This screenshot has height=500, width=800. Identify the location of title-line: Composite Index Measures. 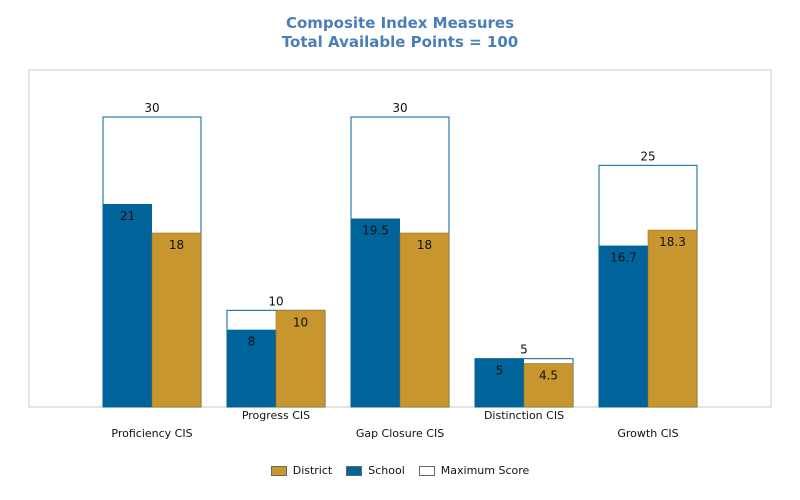
(400, 23).